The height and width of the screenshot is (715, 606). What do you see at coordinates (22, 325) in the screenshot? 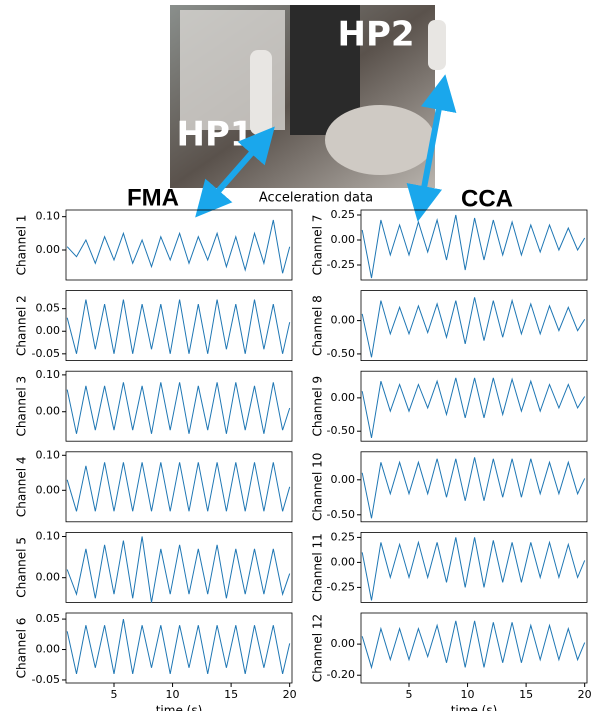
I see `y-axis-label: Channel 2` at bounding box center [22, 325].